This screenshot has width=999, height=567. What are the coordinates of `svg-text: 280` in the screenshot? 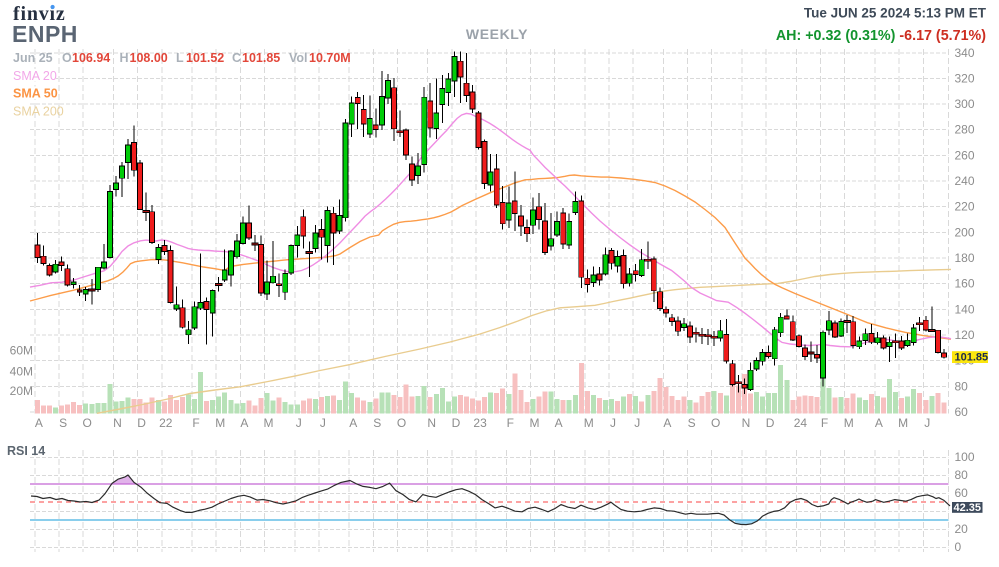 It's located at (965, 130).